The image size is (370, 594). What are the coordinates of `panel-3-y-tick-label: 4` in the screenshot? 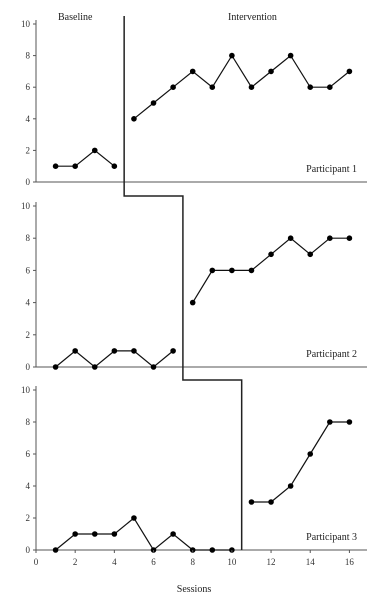 It's located at (28, 486).